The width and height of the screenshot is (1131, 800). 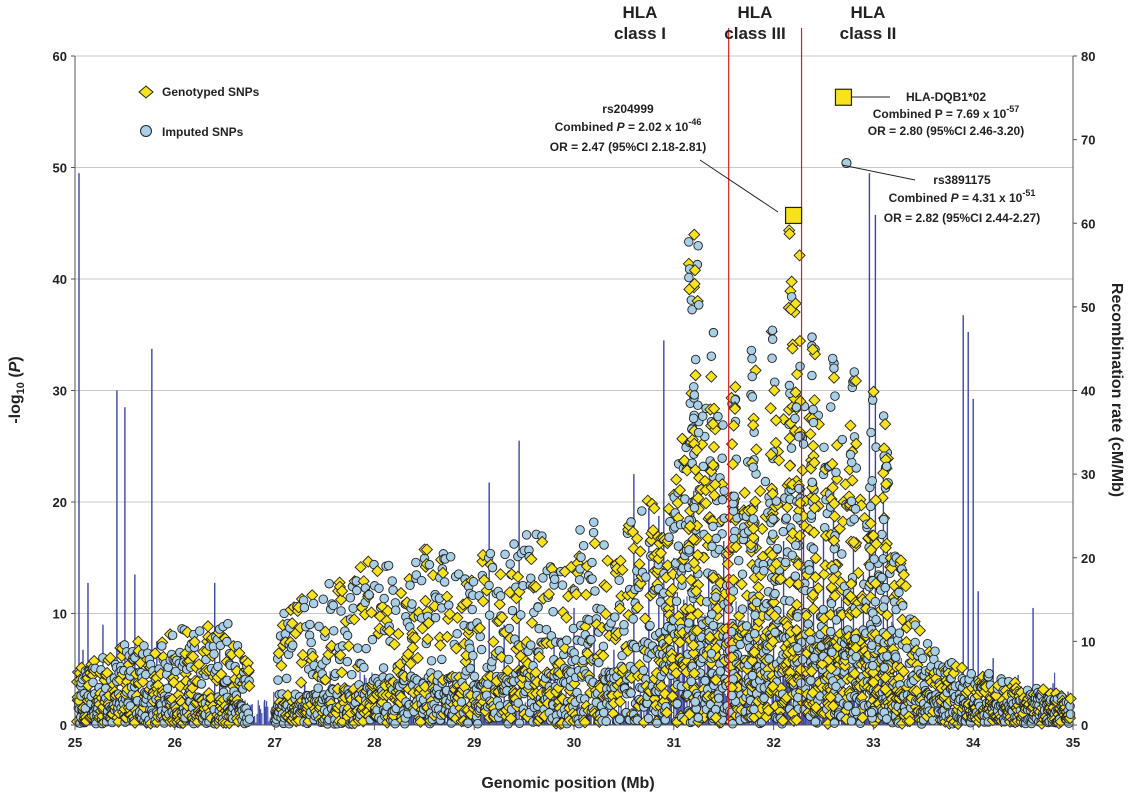 I want to click on annotation-rs204999-pvalue: Combined P = 2.02 x 10-46, so click(x=628, y=125).